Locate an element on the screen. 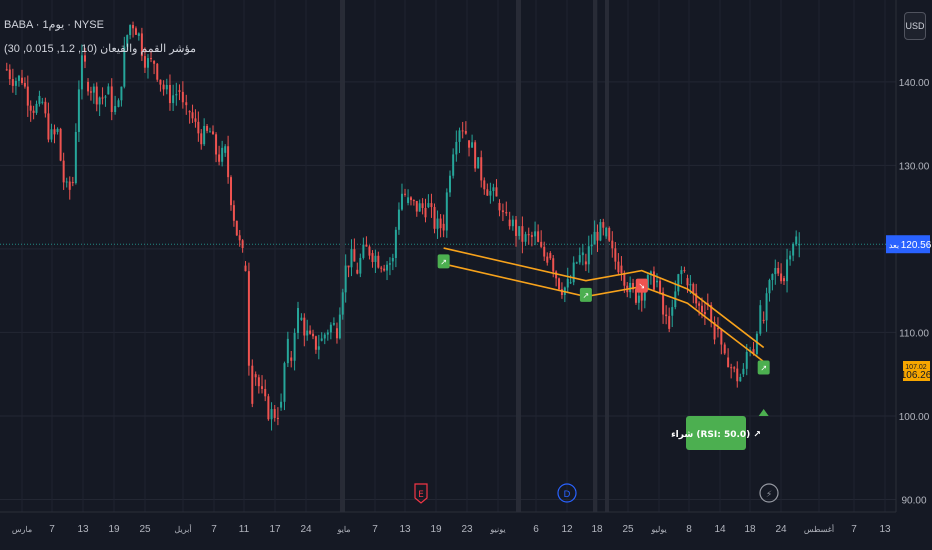  event-label: E is located at coordinates (421, 495).